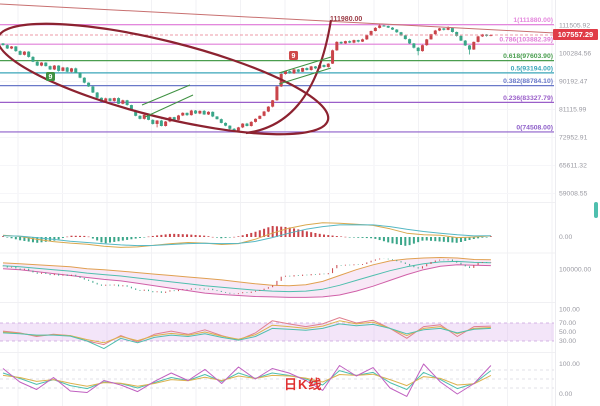  Describe the element at coordinates (526, 40) in the screenshot. I see `fib-label: 0.786(103882.39)` at that location.